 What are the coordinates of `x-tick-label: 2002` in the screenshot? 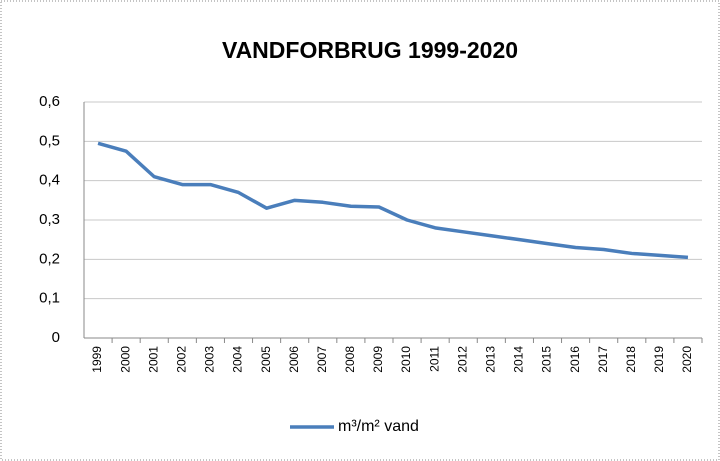 It's located at (181, 359).